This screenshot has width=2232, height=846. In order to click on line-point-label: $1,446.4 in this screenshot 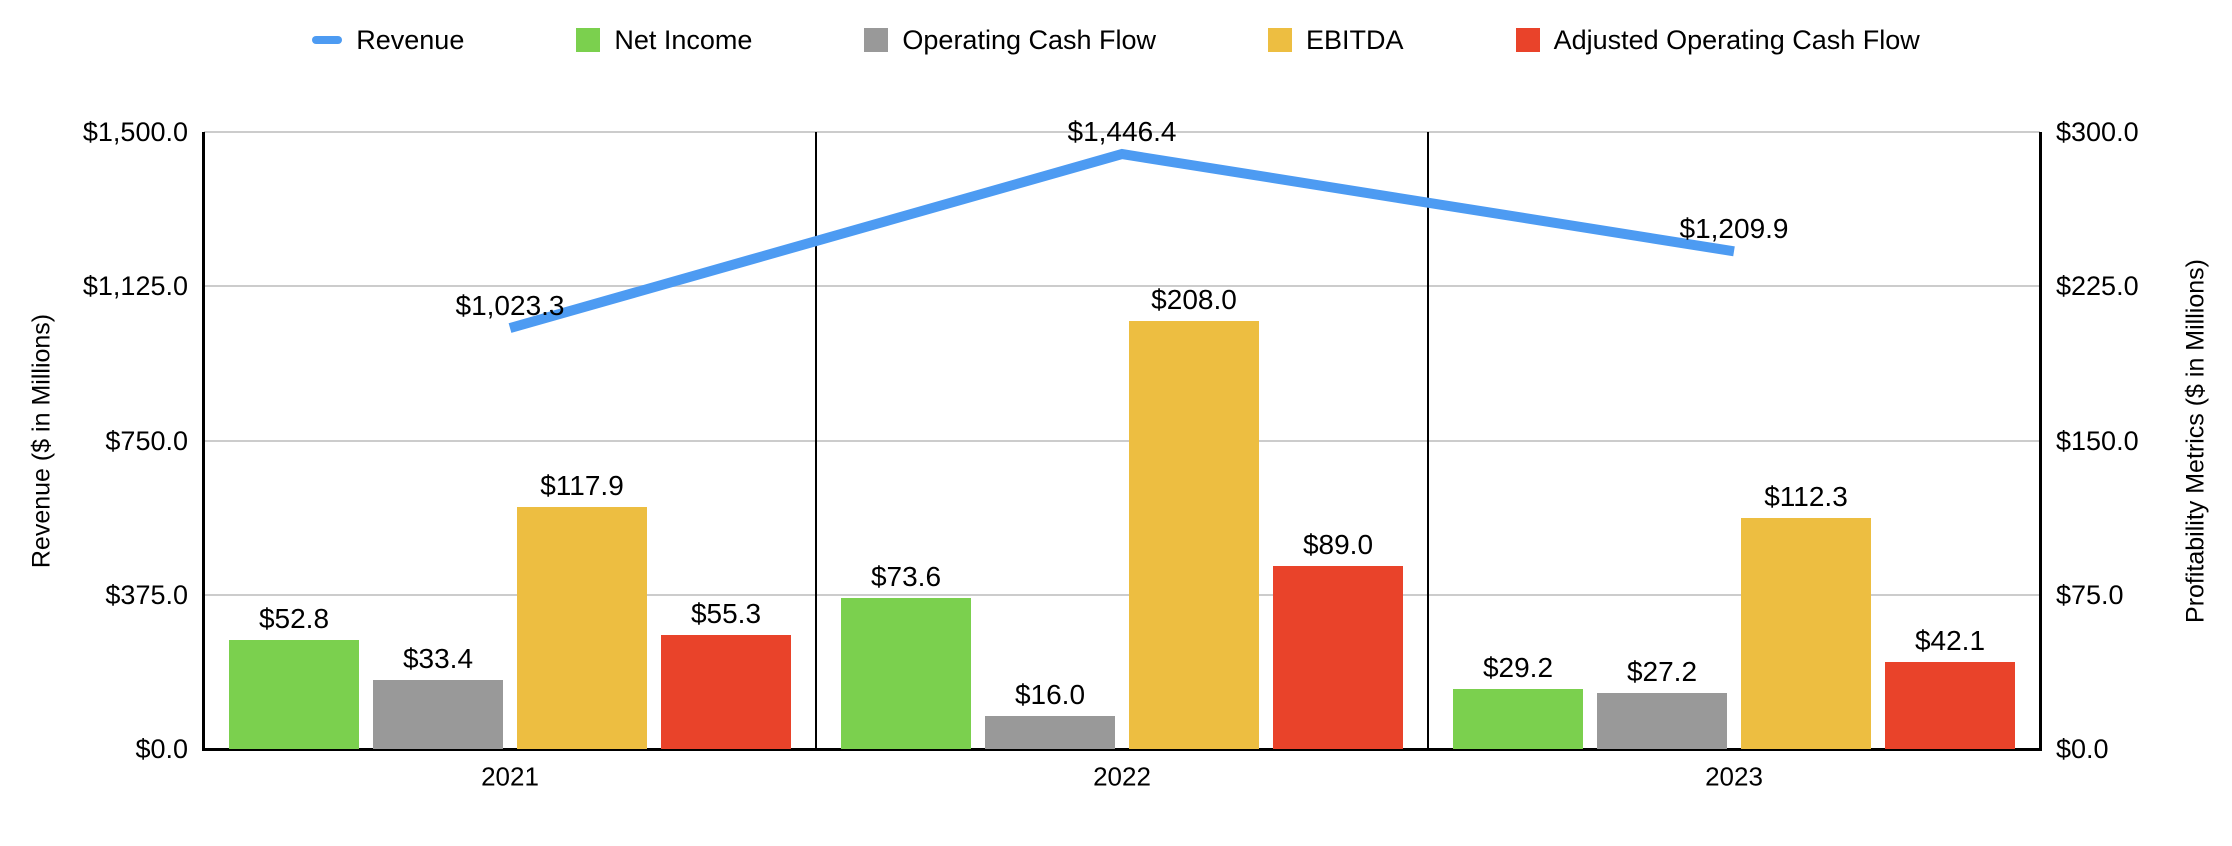, I will do `click(1122, 132)`.